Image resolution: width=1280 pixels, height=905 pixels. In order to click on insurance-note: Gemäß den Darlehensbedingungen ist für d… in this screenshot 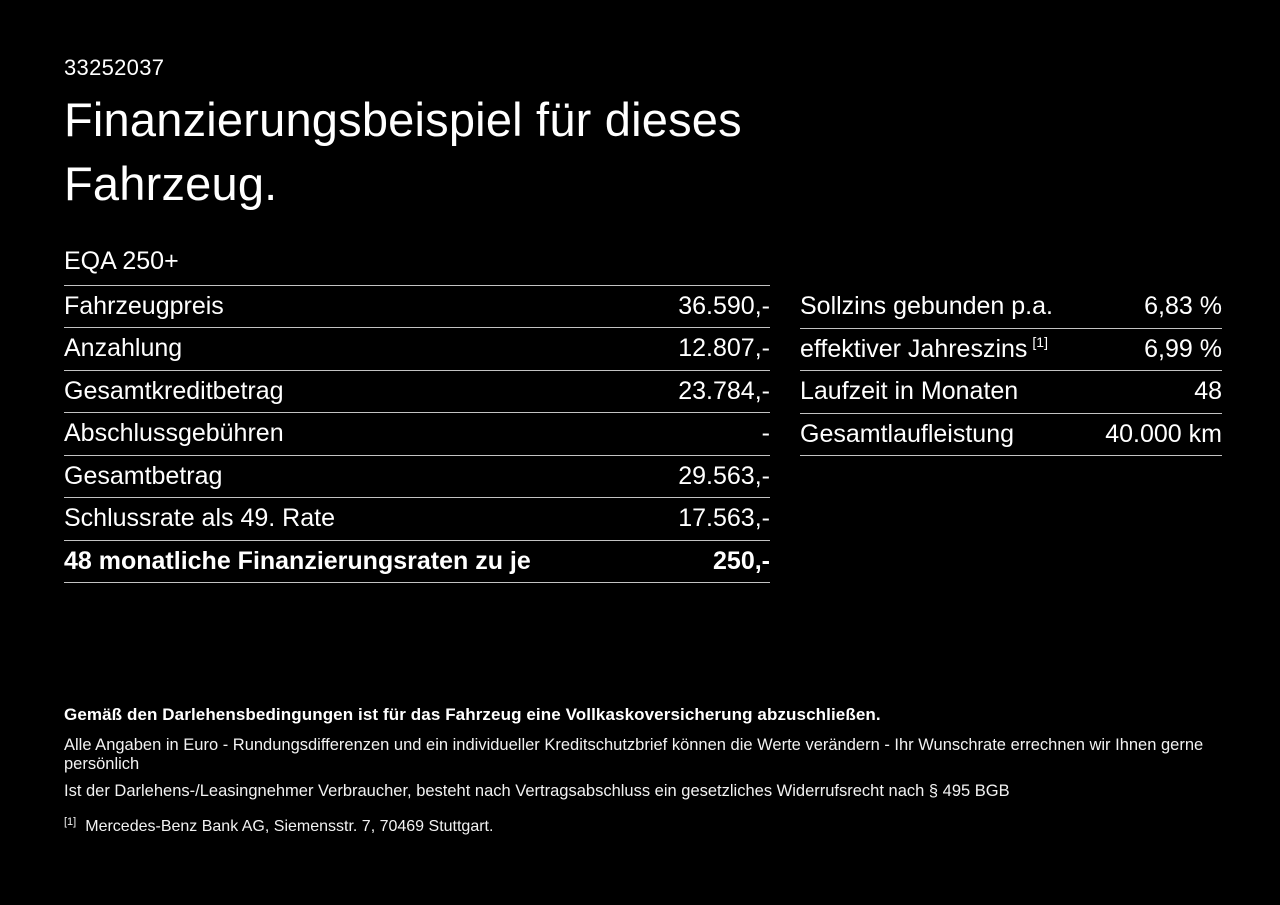, I will do `click(472, 714)`.